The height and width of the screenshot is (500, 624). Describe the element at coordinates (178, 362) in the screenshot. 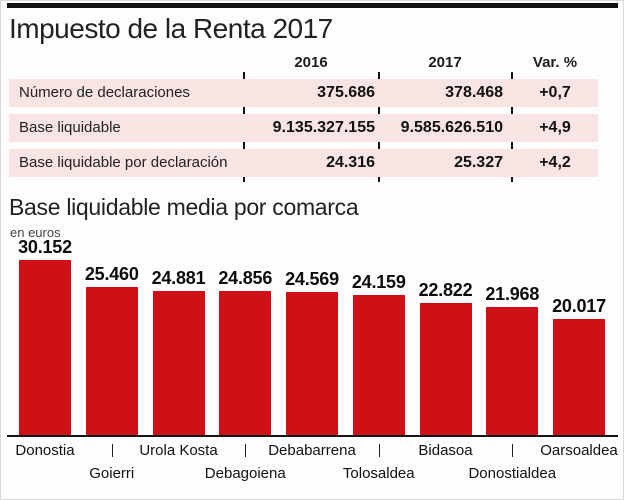

I see `bar-urola-kosta` at that location.